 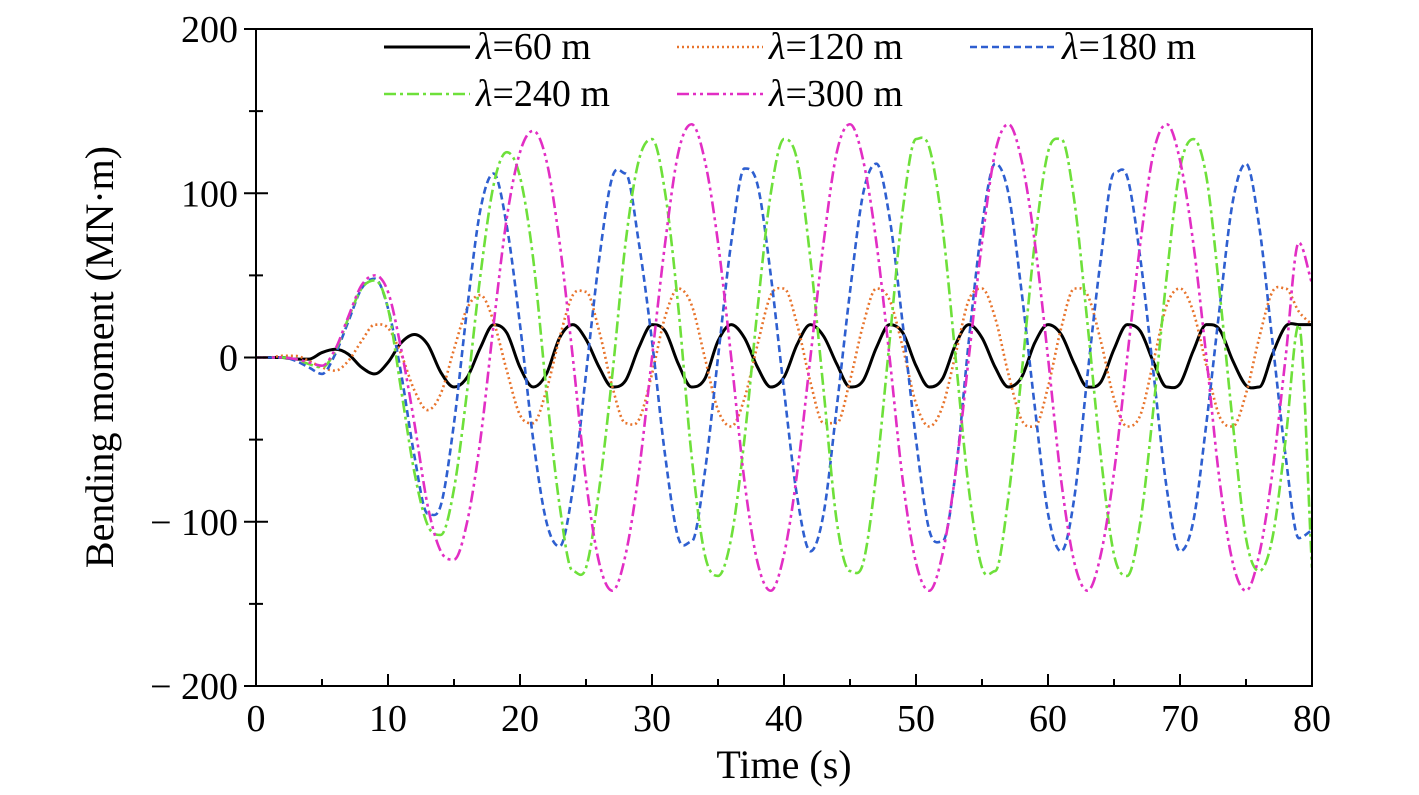 What do you see at coordinates (652, 719) in the screenshot?
I see `x-tick-label: 30` at bounding box center [652, 719].